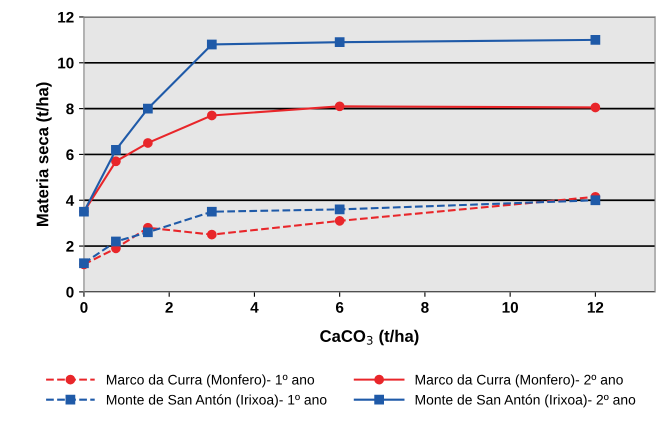 The width and height of the screenshot is (661, 435). Describe the element at coordinates (66, 17) in the screenshot. I see `y-tick-label: 12` at that location.